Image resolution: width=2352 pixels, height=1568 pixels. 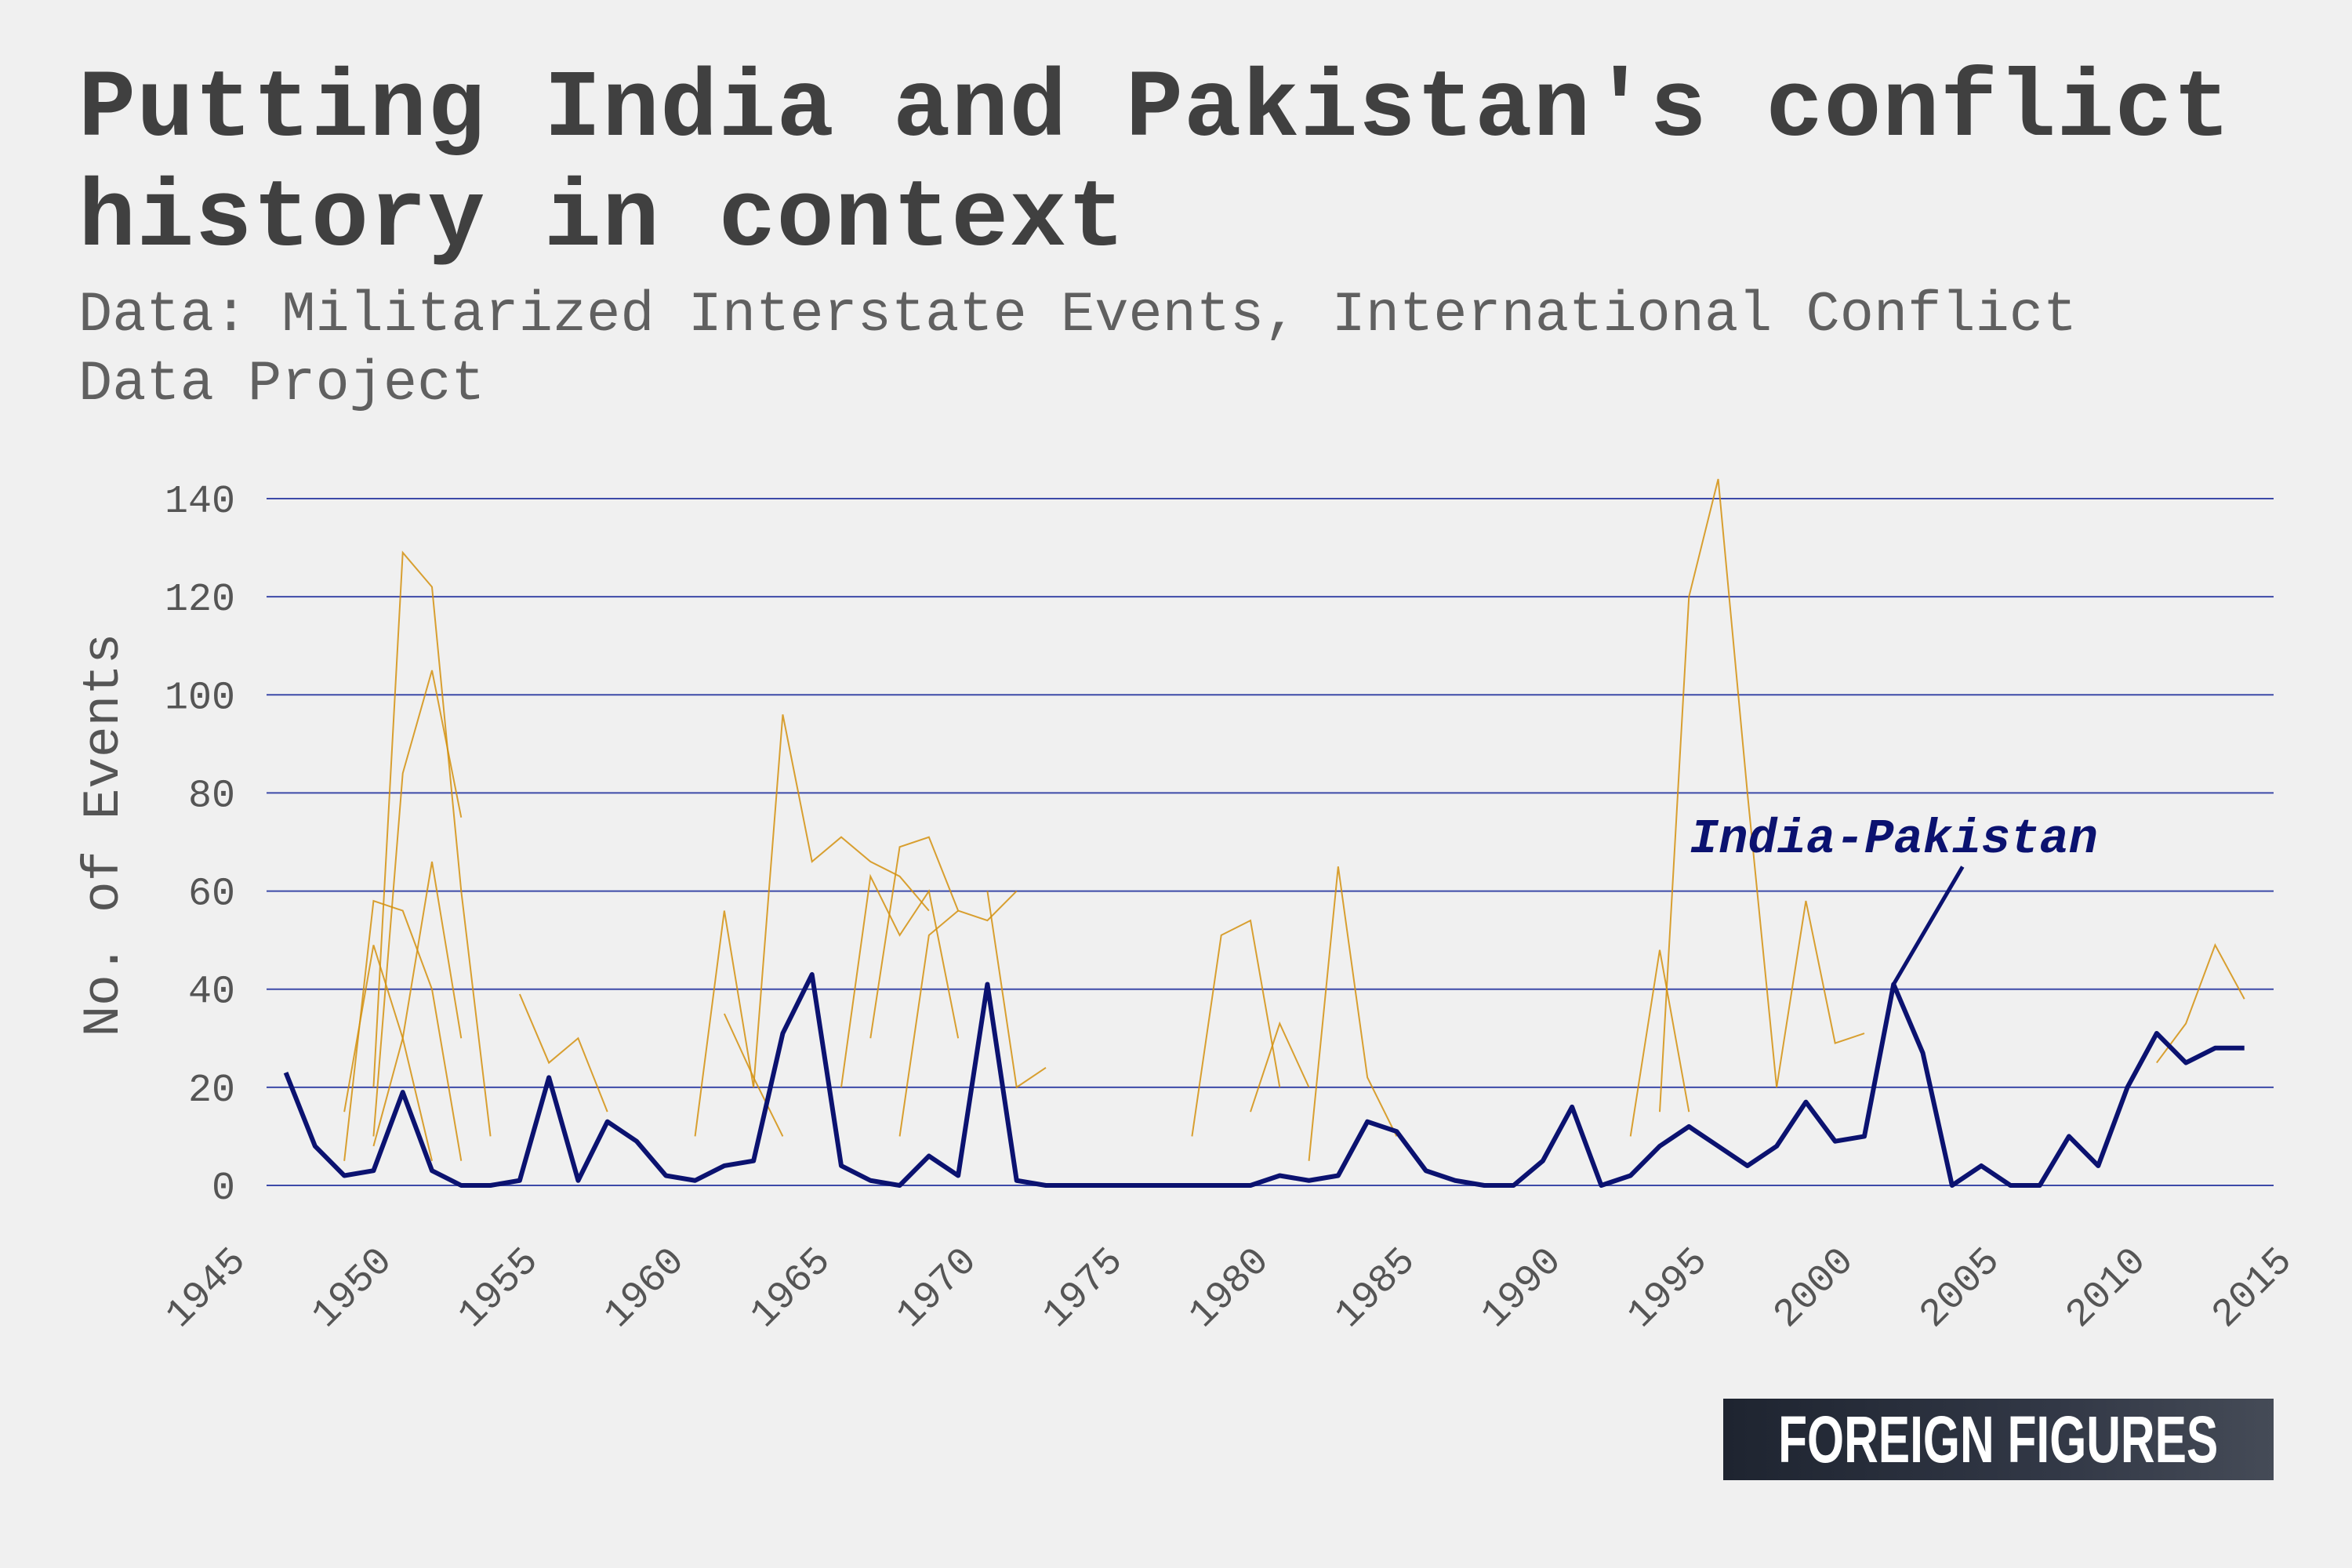 I want to click on brand-logo: FOREIGN FIGURES, so click(x=1998, y=1439).